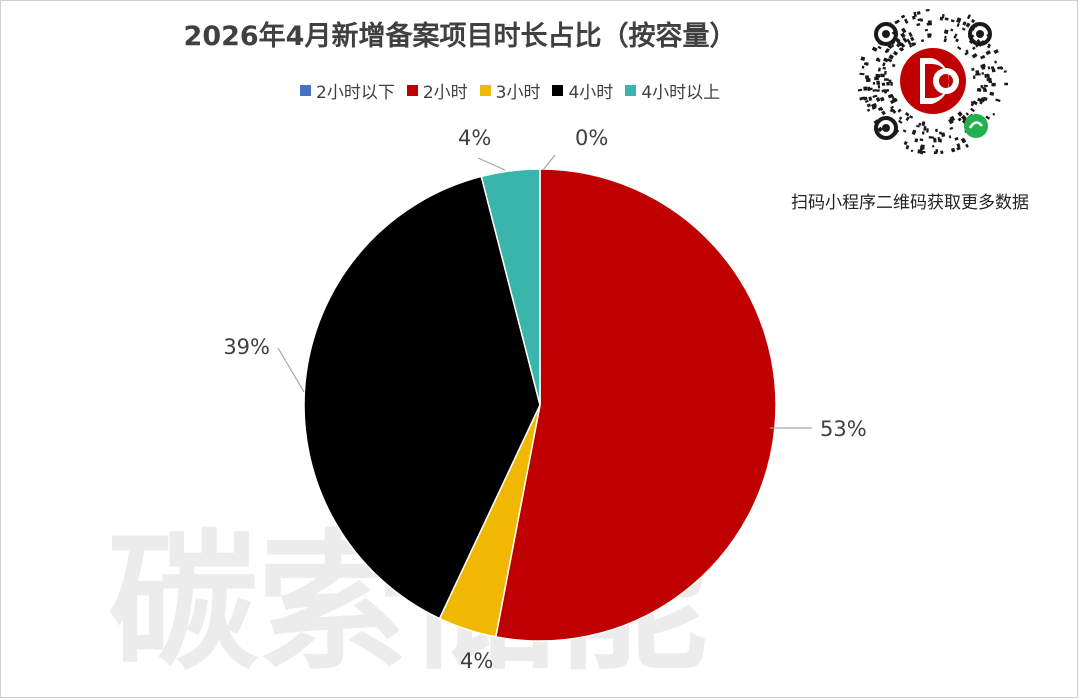  I want to click on data-label: 53%, so click(843, 429).